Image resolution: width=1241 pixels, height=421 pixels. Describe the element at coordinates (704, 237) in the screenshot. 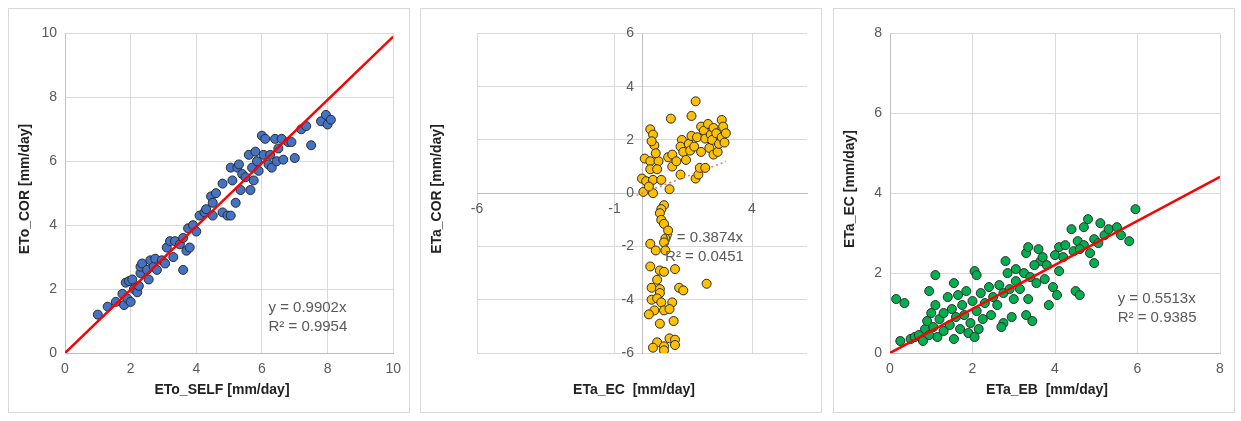

I see `annotation: y = 0.3874x` at that location.